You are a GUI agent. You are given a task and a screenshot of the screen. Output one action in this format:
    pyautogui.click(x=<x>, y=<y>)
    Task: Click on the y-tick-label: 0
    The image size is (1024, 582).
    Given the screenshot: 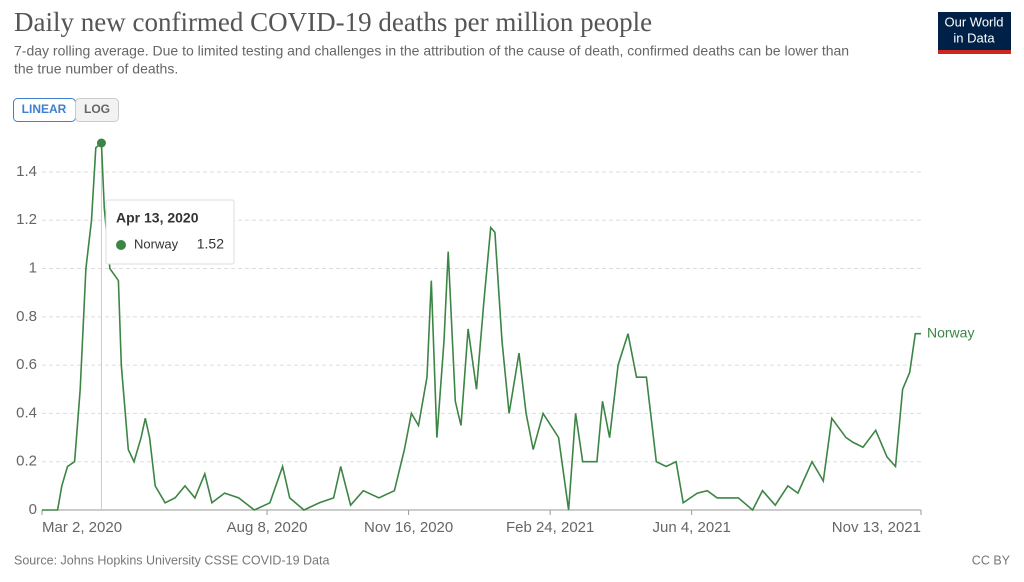 What is the action you would take?
    pyautogui.click(x=33, y=509)
    